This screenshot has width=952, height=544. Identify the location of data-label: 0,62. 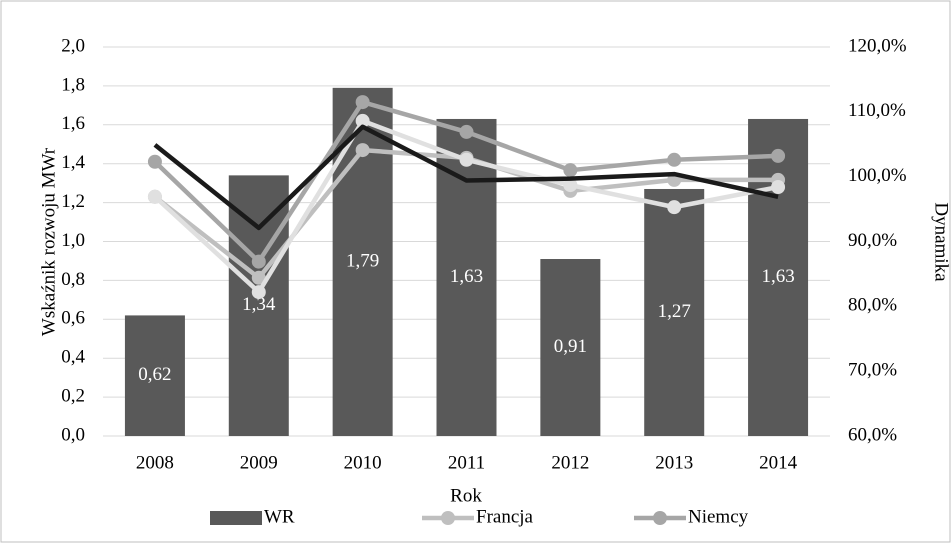
(154, 374).